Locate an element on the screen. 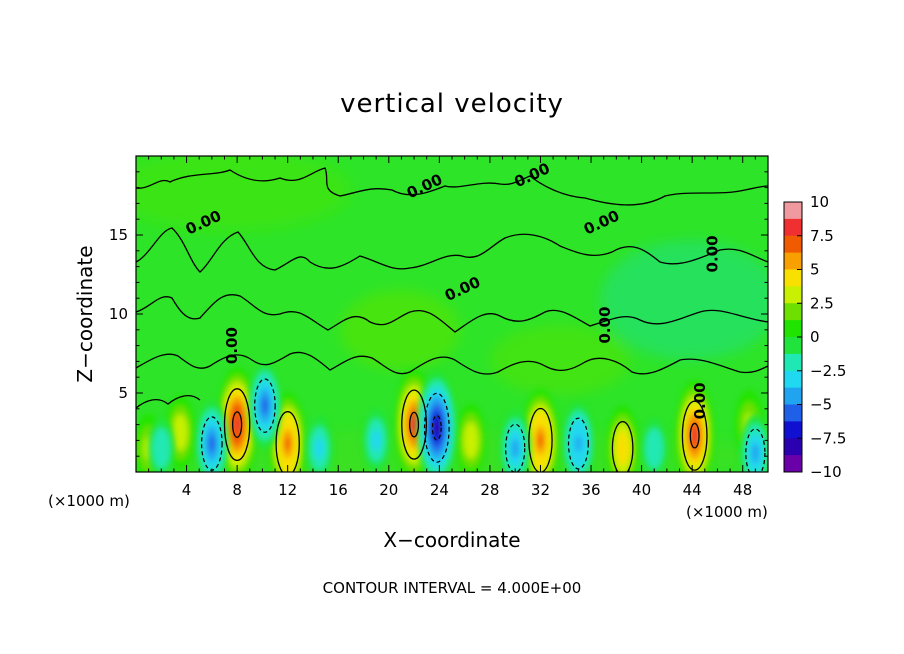 The height and width of the screenshot is (654, 904). y-axis-label: Z−coordinate is located at coordinates (85, 313).